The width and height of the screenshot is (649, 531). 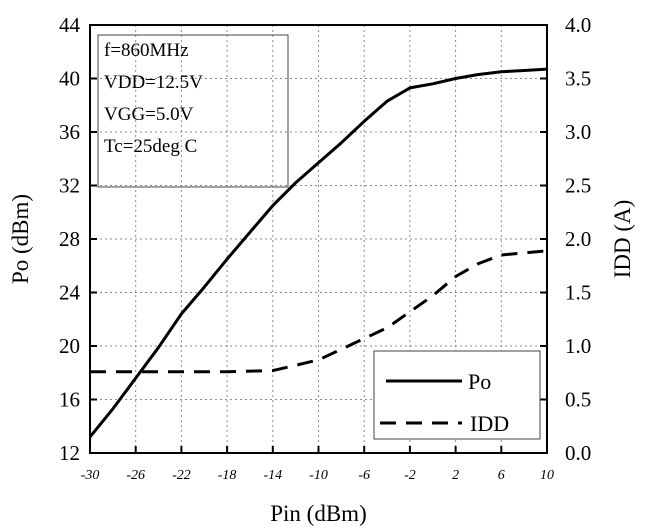 What do you see at coordinates (578, 453) in the screenshot?
I see `y-right-tick-label: 0.0` at bounding box center [578, 453].